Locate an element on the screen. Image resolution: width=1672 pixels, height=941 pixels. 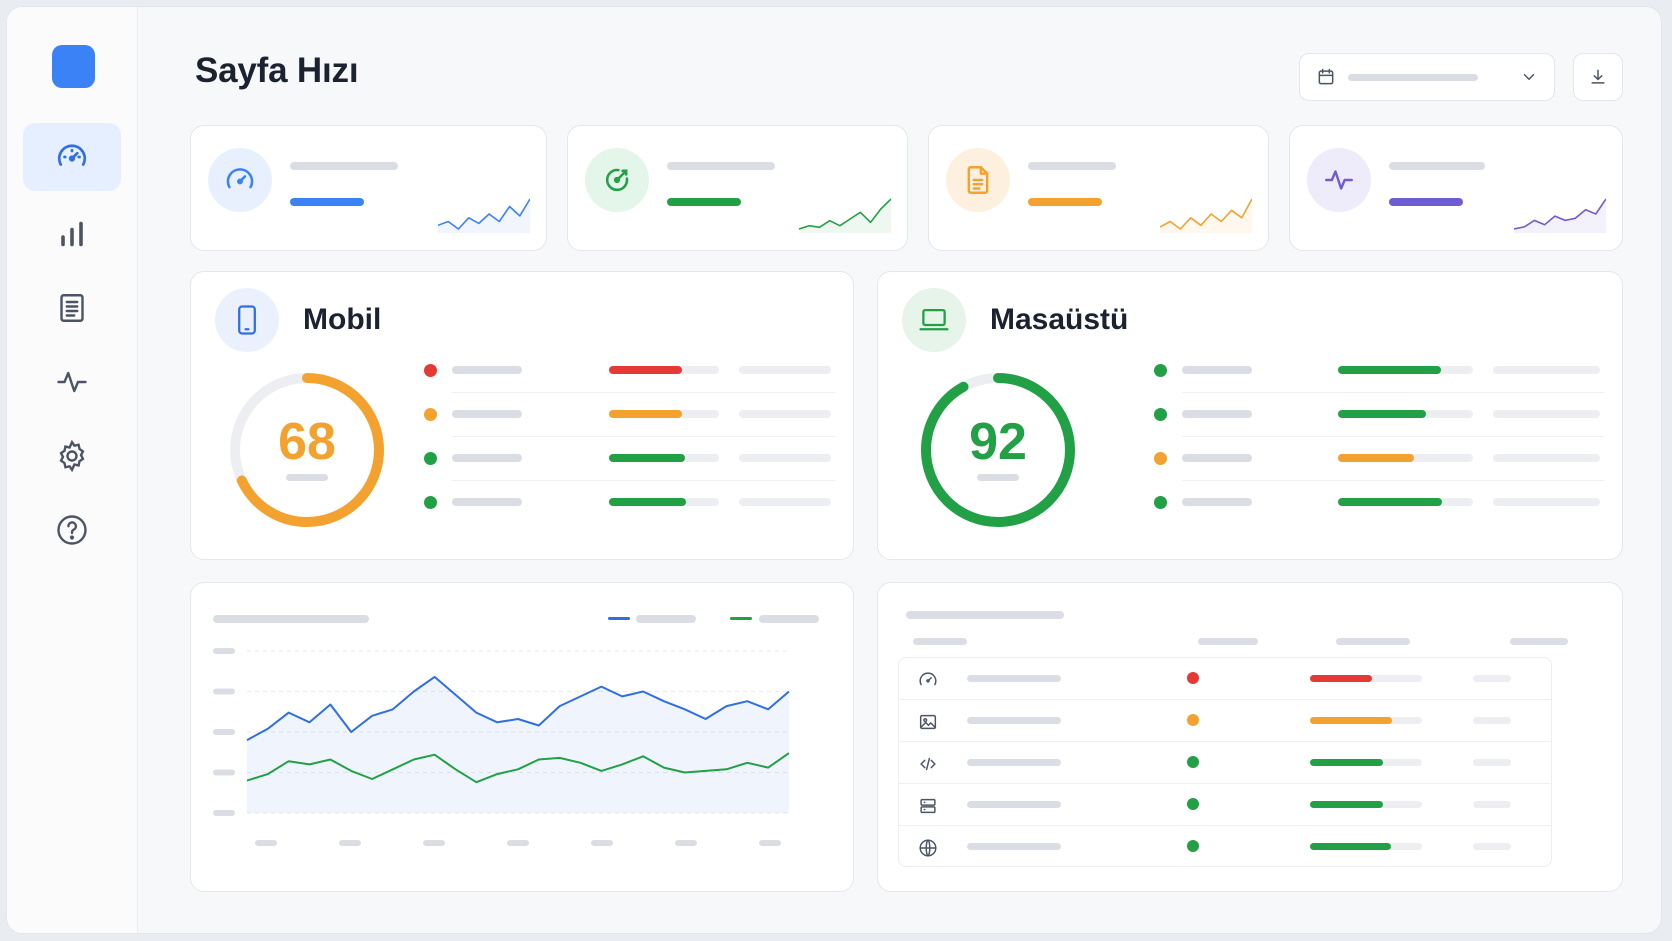
smartphone-icon is located at coordinates (247, 320).